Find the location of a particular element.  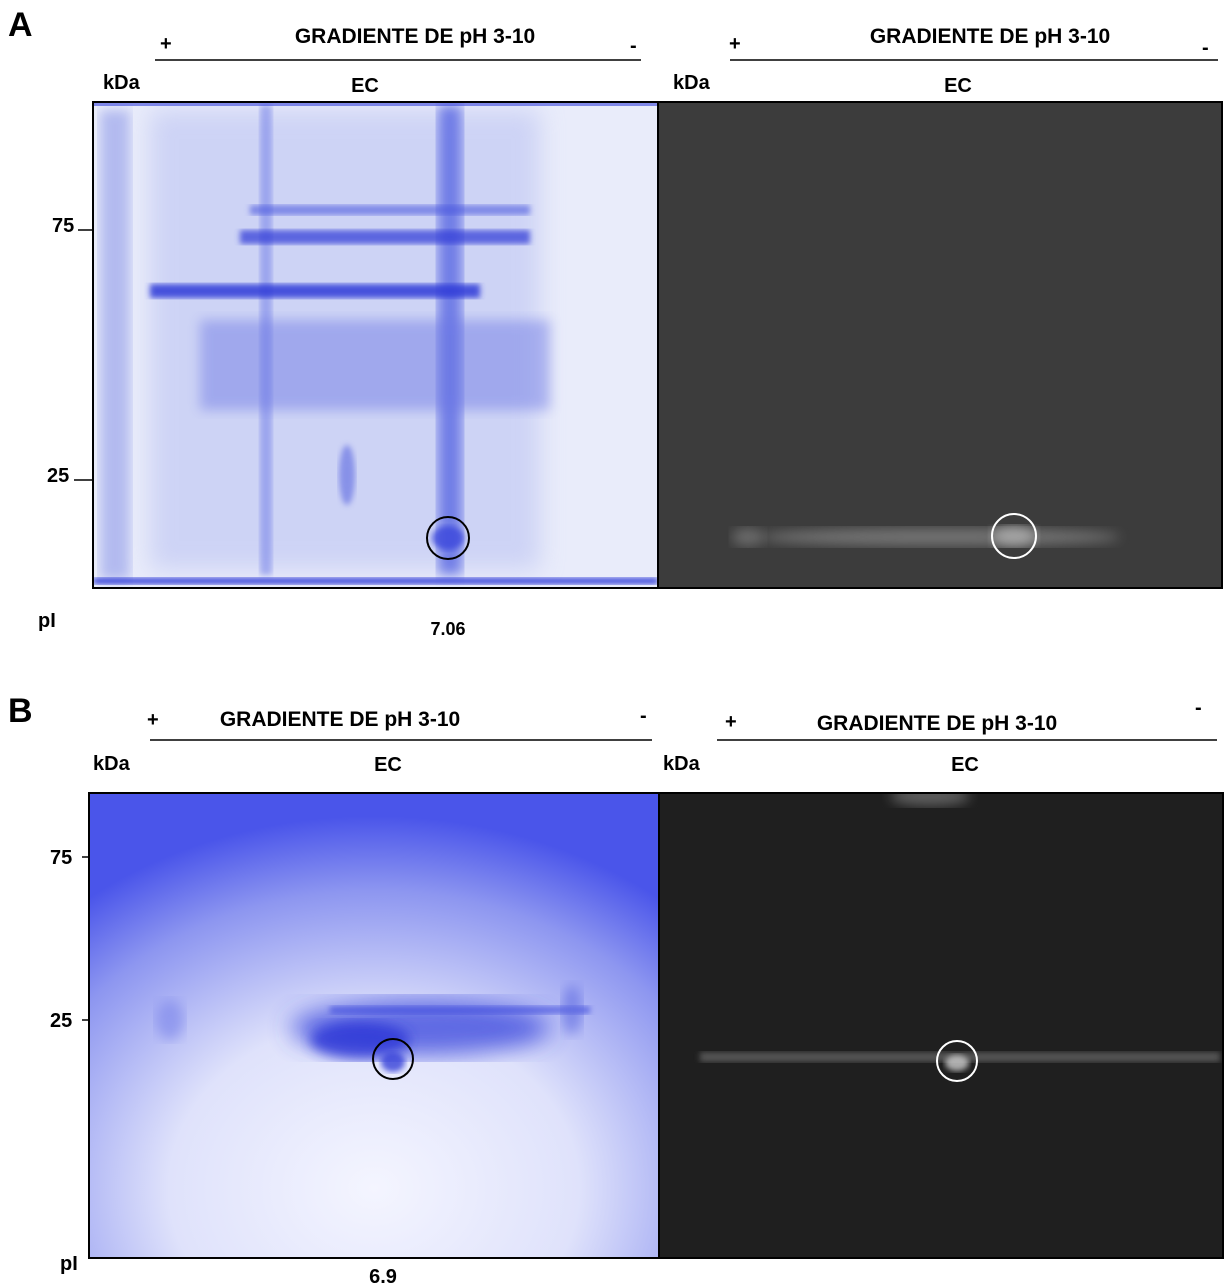

gel-top is located at coordinates (375, 104).